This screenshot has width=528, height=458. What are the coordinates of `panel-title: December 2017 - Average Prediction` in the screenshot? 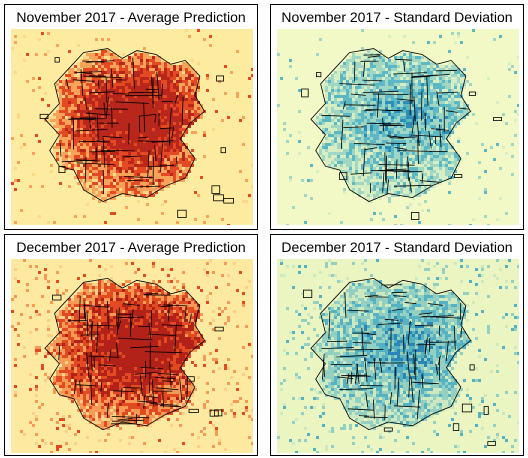 It's located at (131, 247).